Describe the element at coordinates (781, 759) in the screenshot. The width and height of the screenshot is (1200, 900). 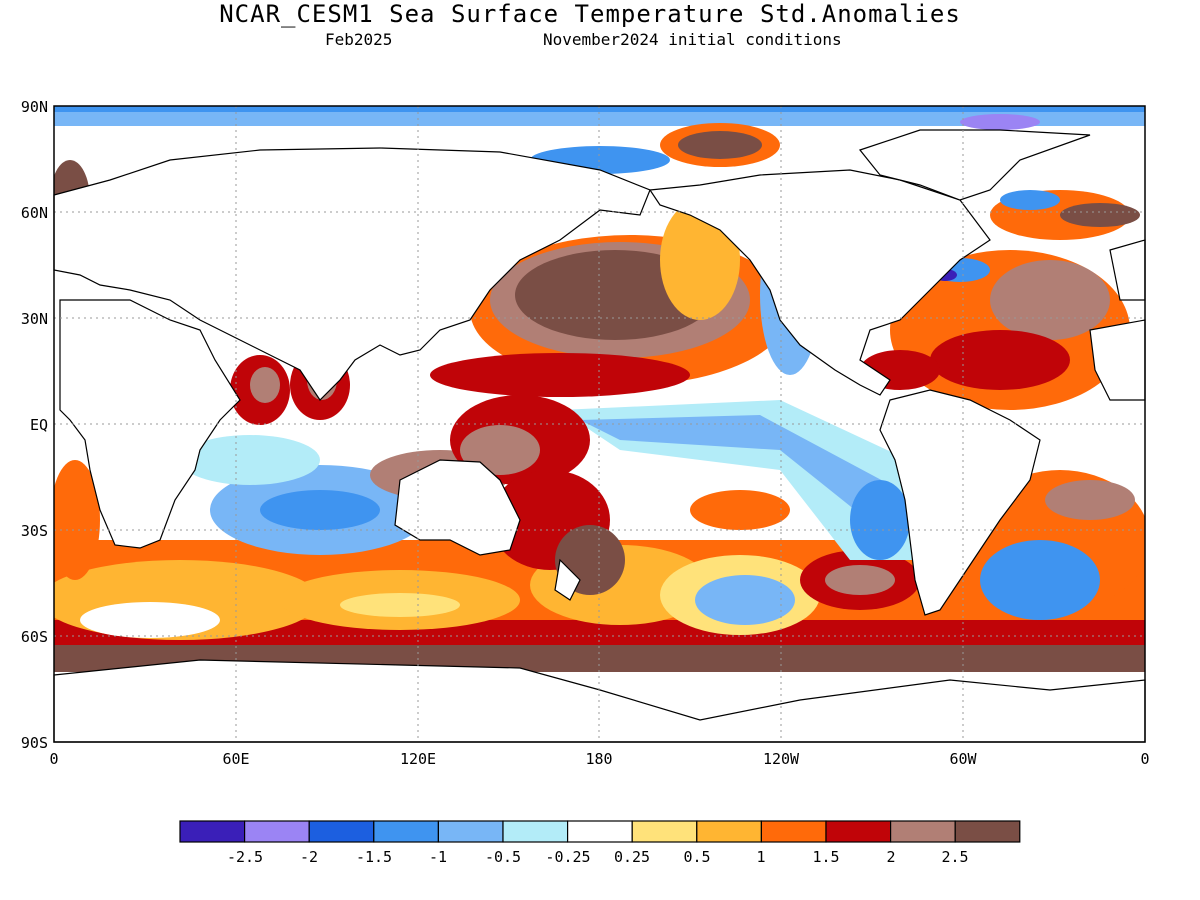
I see `lon-label-120w: 120W` at that location.